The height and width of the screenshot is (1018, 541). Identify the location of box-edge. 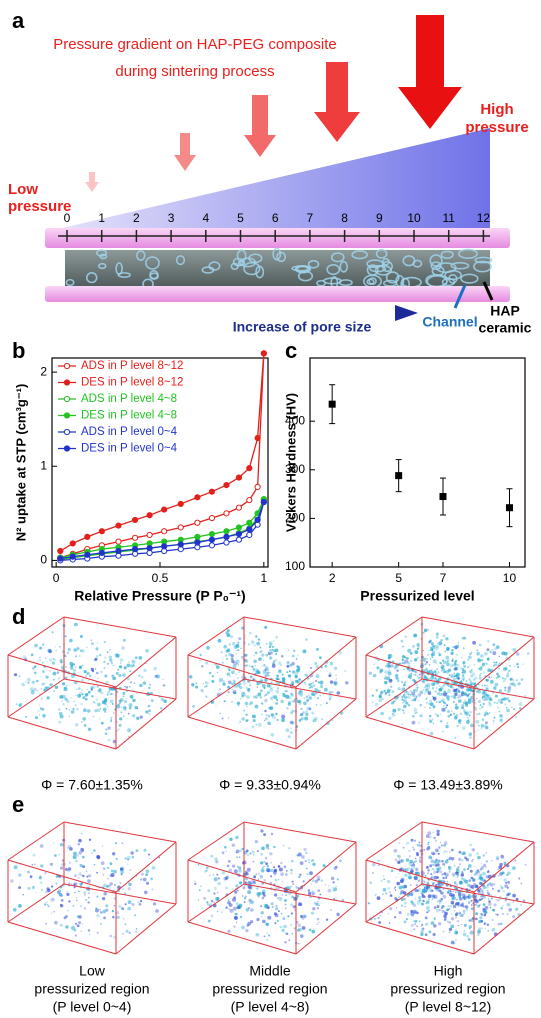
(420, 938).